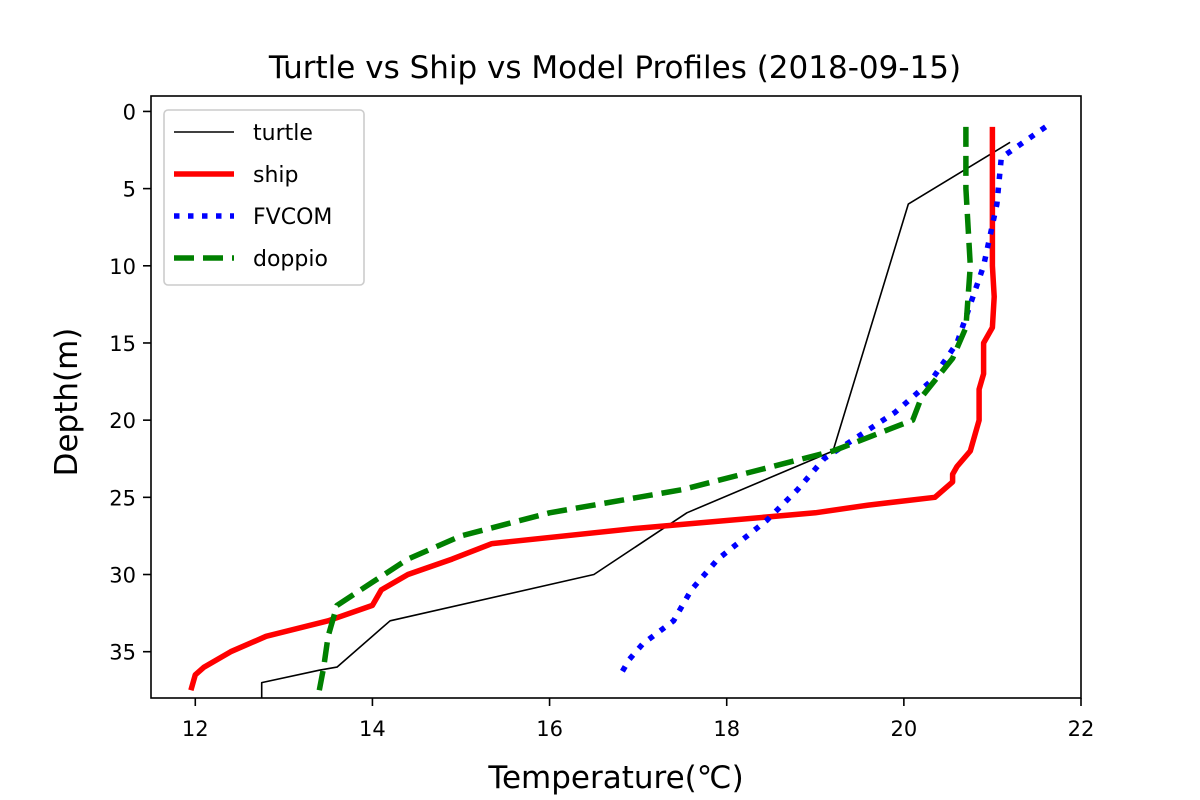  Describe the element at coordinates (130, 382) in the screenshot. I see `y-axis: 0 5 10 15 20 25 30 35` at that location.